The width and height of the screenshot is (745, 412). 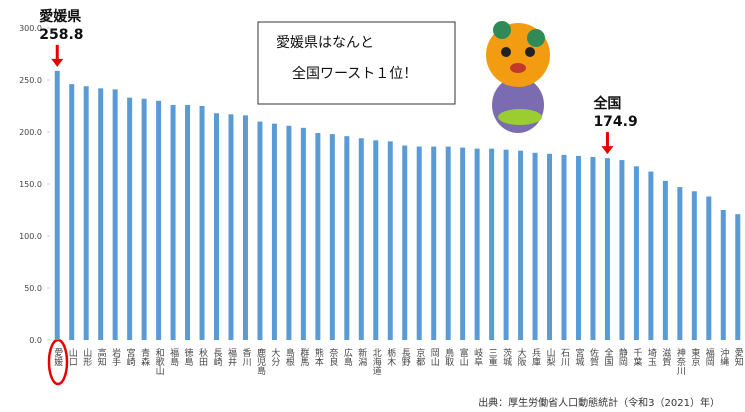 I want to click on x-tick-label: 高知, so click(x=101, y=357).